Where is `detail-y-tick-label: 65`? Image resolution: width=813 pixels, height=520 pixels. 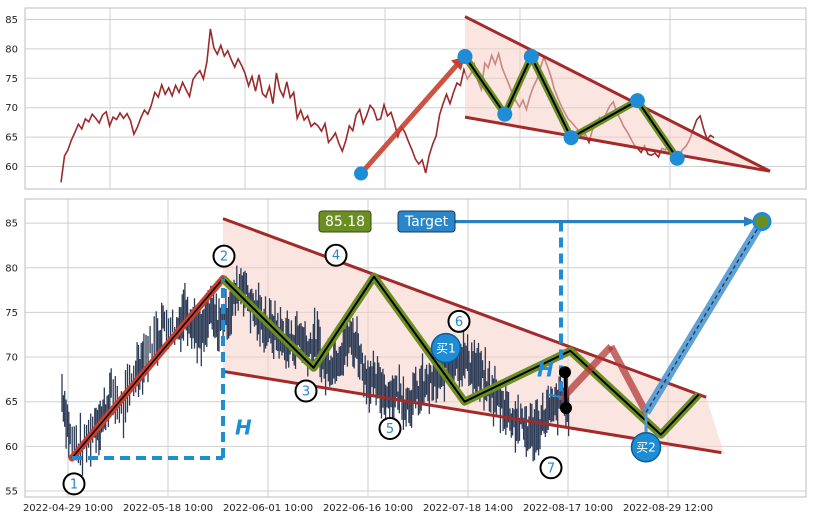
detail-y-tick-label: 65 is located at coordinates (11, 402).